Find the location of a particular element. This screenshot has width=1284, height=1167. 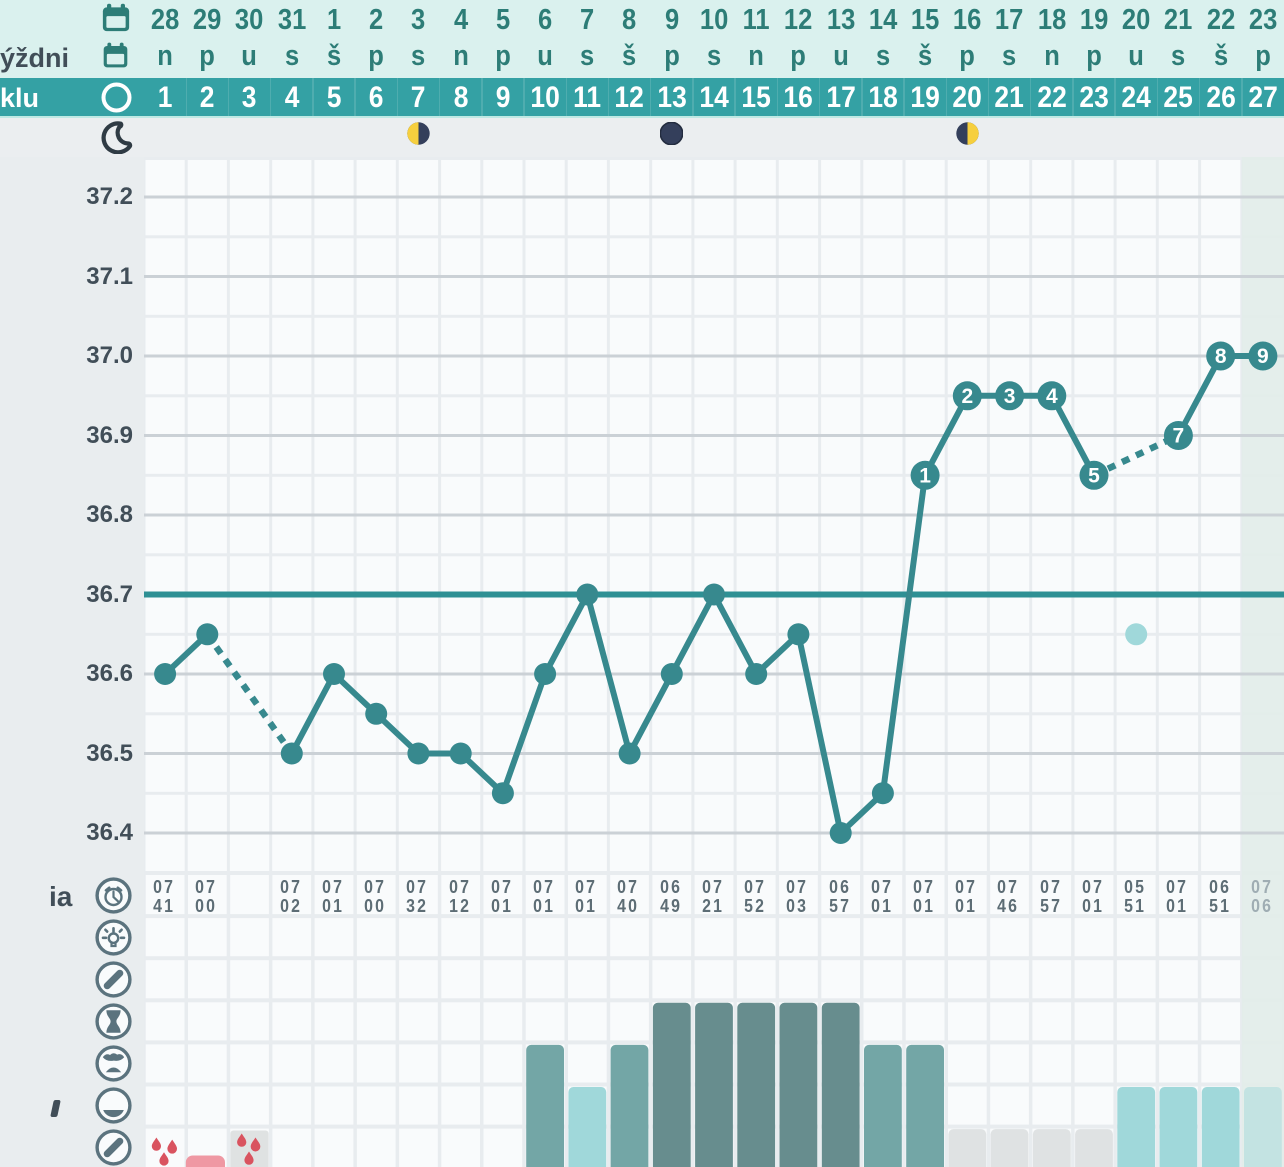

svg-text: 1 is located at coordinates (925, 475).